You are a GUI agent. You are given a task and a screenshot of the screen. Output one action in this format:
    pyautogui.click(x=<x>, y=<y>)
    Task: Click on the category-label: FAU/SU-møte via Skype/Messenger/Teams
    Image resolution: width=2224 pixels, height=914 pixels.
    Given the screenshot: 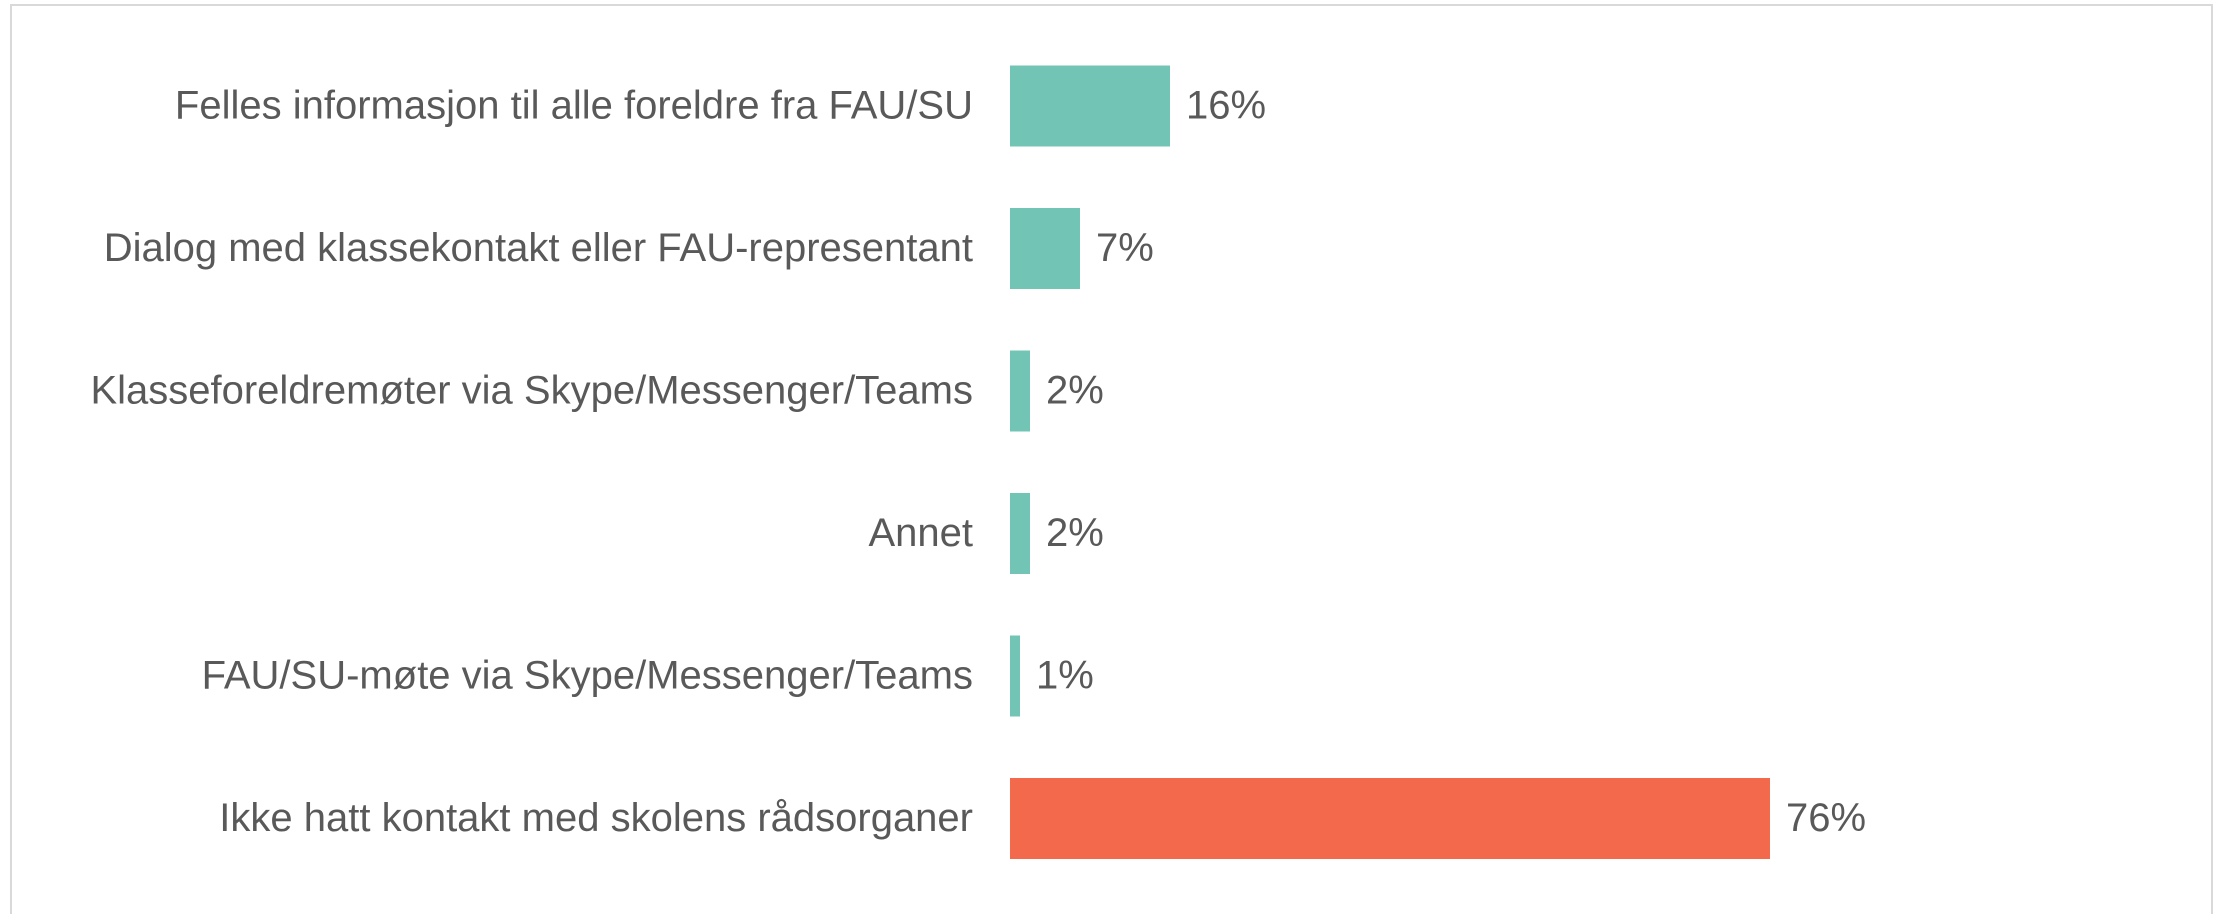 What is the action you would take?
    pyautogui.click(x=587, y=676)
    